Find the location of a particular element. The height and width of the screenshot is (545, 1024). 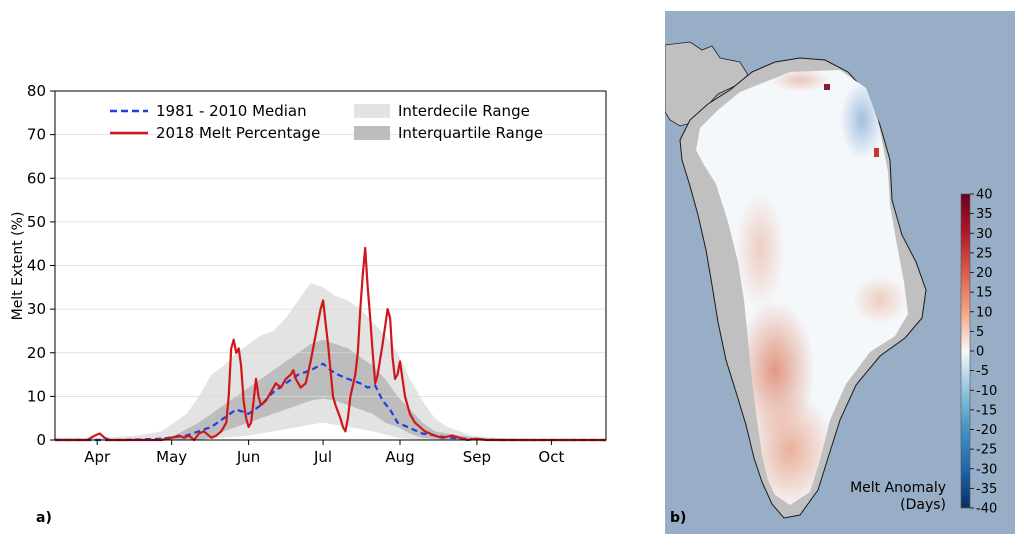

y-axis-label: Melt Extent (%) is located at coordinates (18, 266).